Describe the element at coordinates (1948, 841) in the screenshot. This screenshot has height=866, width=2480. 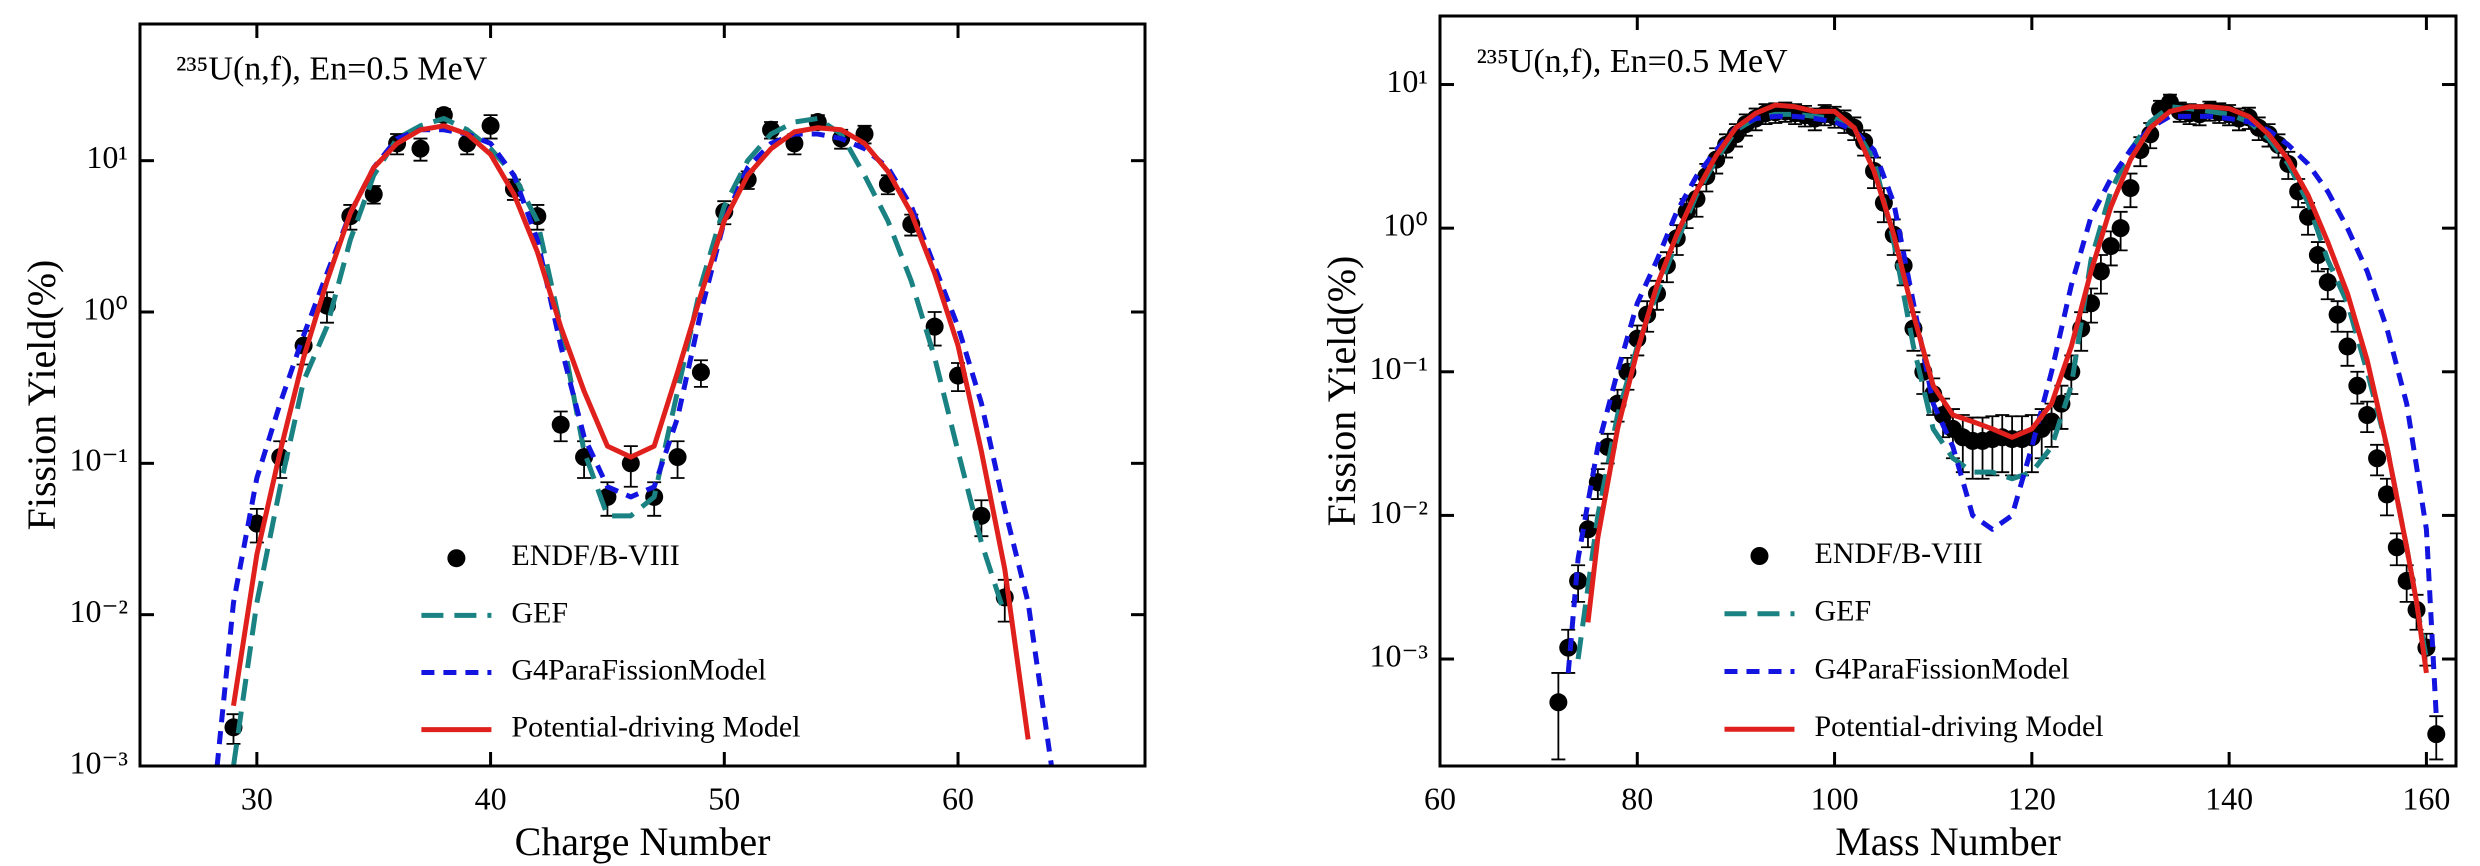
I see `x-axis-title: Mass Number` at that location.